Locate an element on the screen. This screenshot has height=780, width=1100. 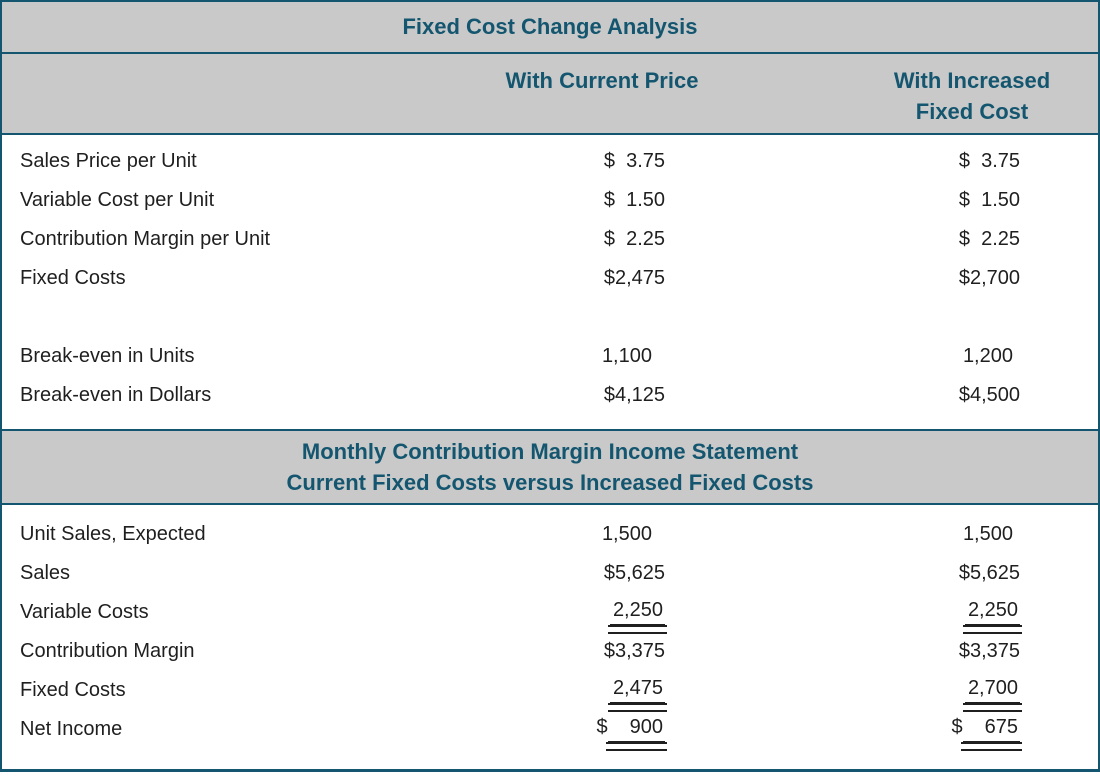
row-value-increased: 1,500 is located at coordinates (987, 534).